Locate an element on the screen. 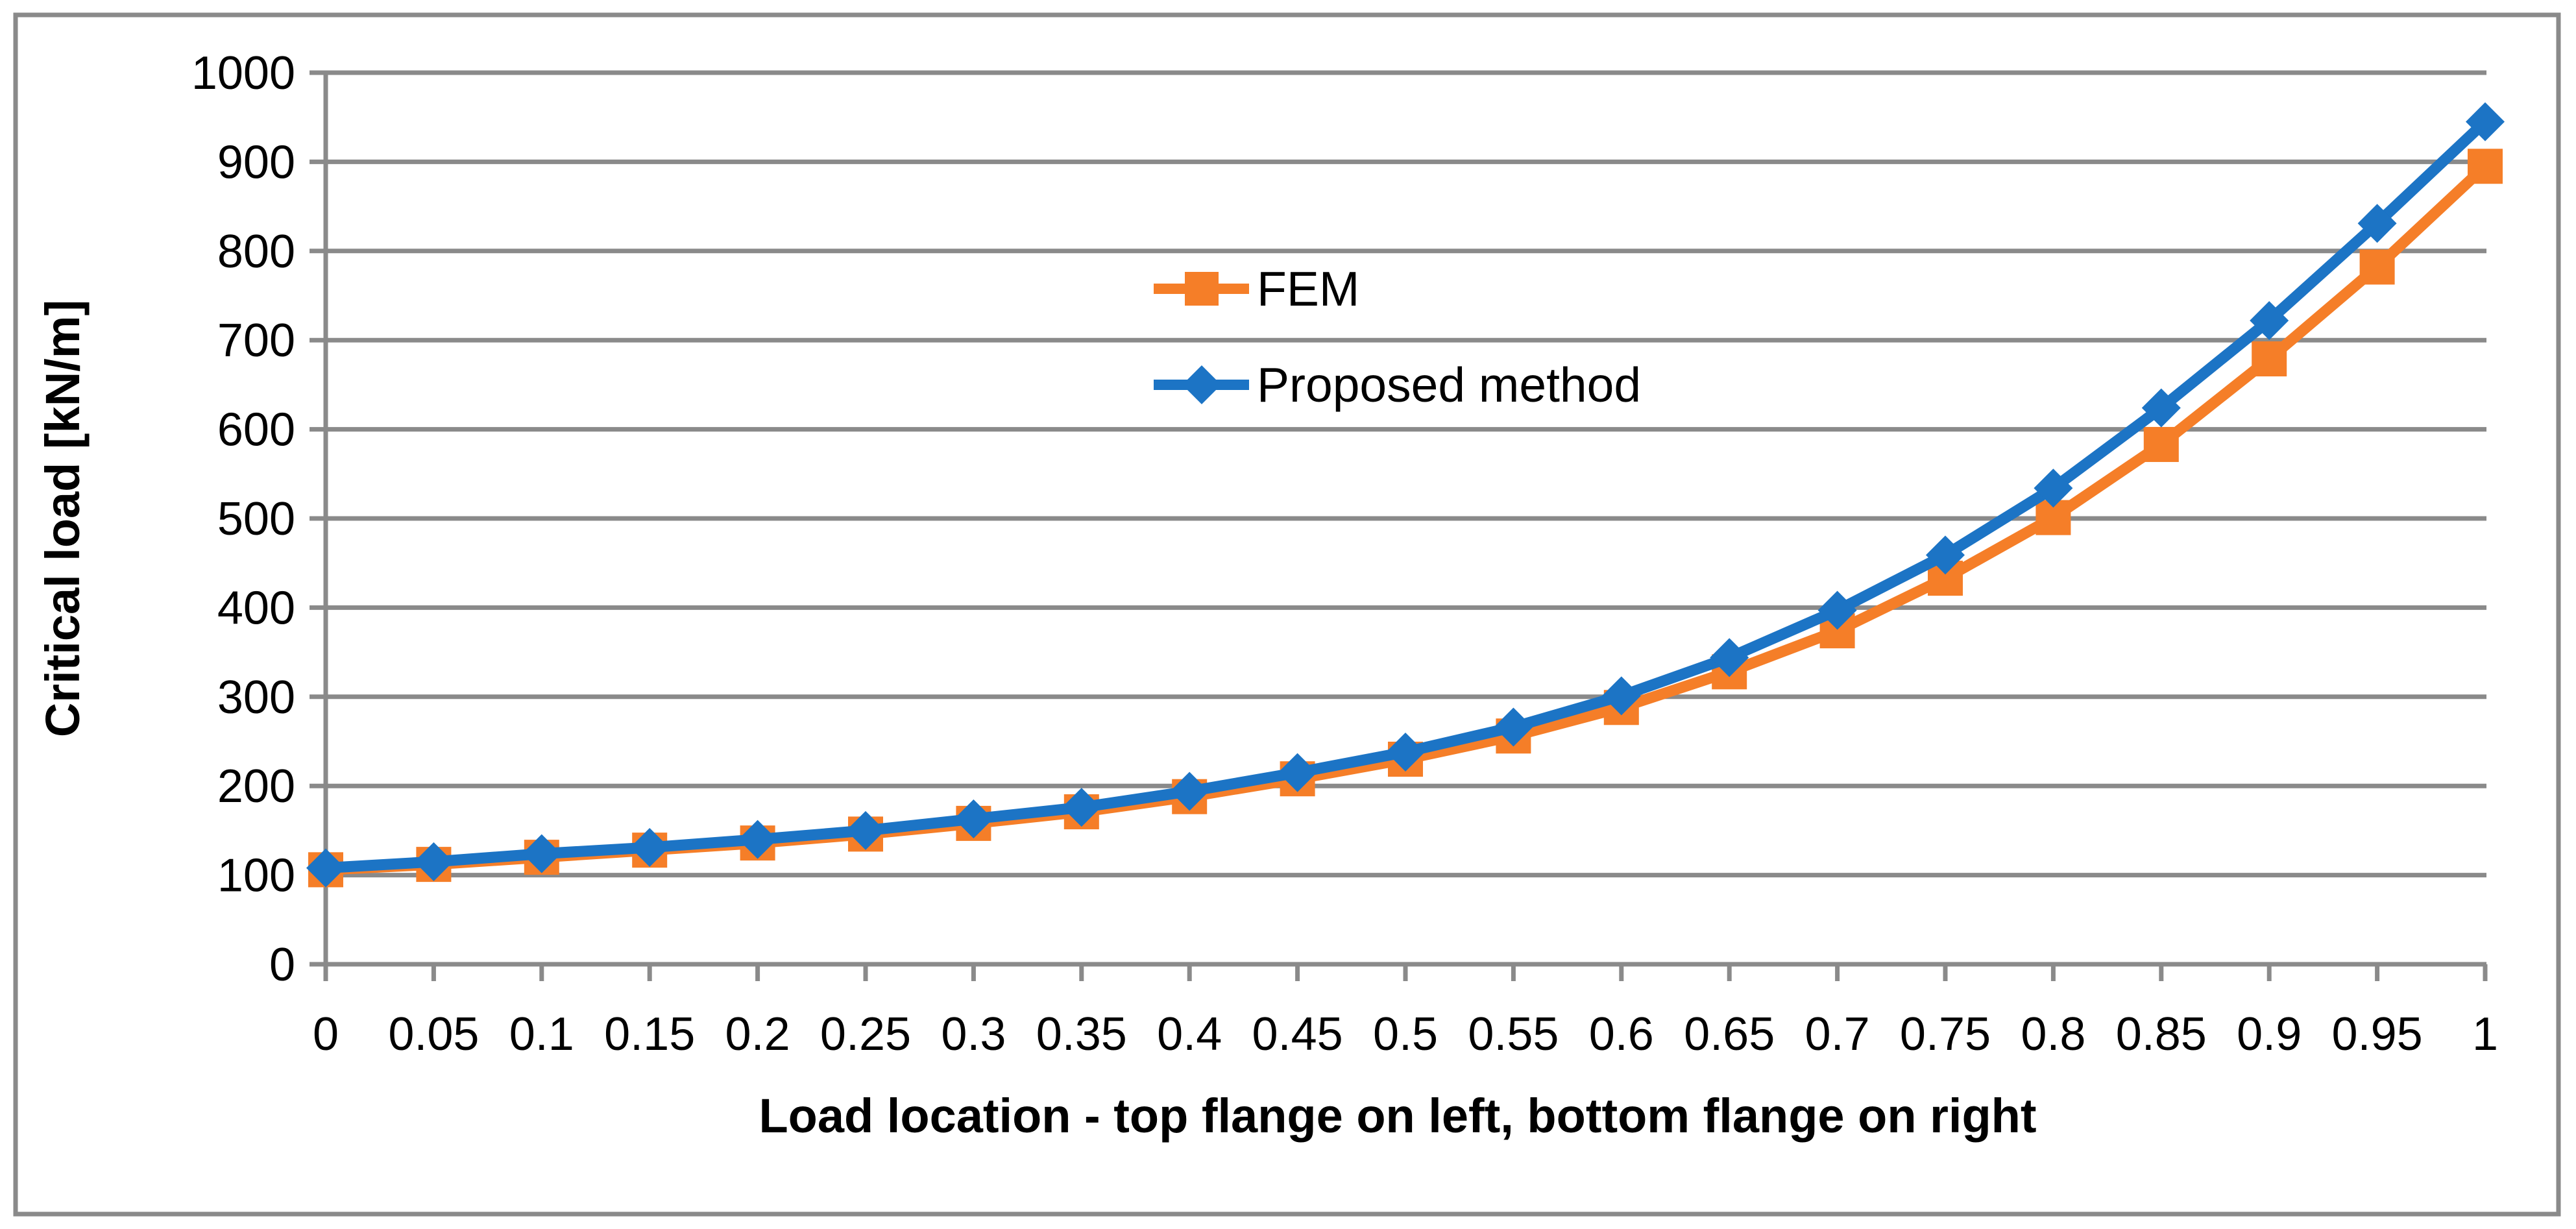  y-axis-tick-labels: 0 100 200 300 400 500 600 700 800 900 1000 is located at coordinates (243, 519).